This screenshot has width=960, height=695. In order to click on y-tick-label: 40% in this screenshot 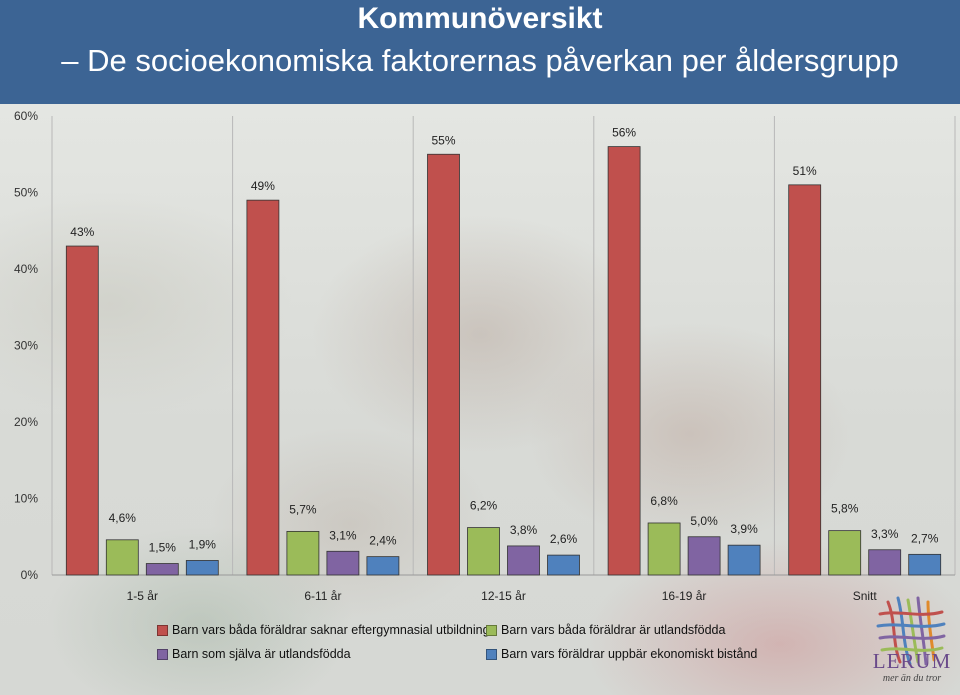, I will do `click(26, 269)`.